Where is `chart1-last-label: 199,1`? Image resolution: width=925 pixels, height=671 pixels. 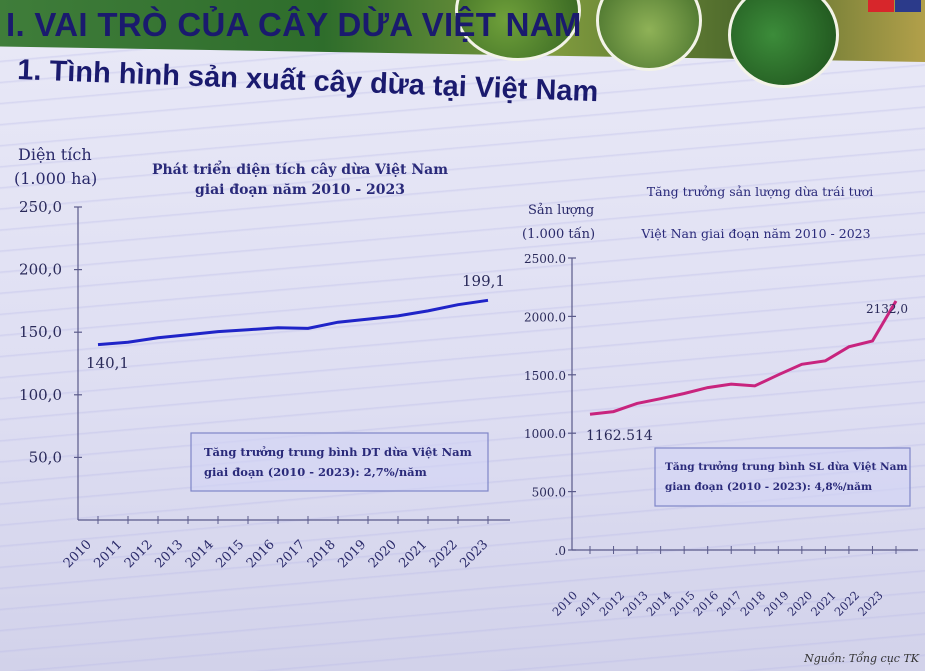 chart1-last-label: 199,1 is located at coordinates (483, 281).